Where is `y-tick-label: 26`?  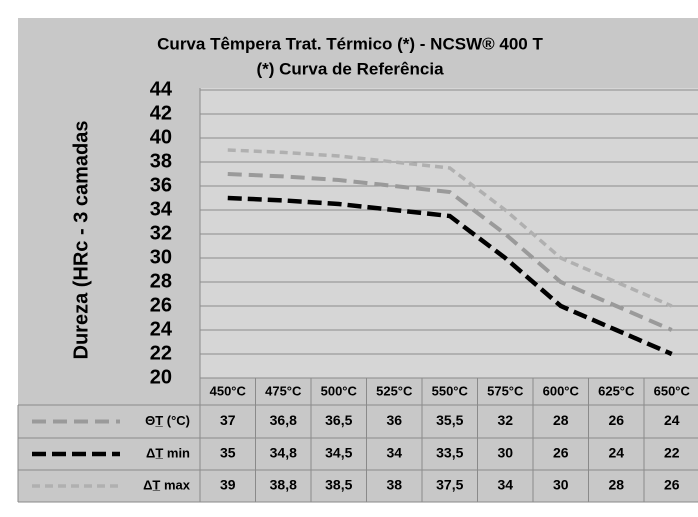
y-tick-label: 26 is located at coordinates (161, 305).